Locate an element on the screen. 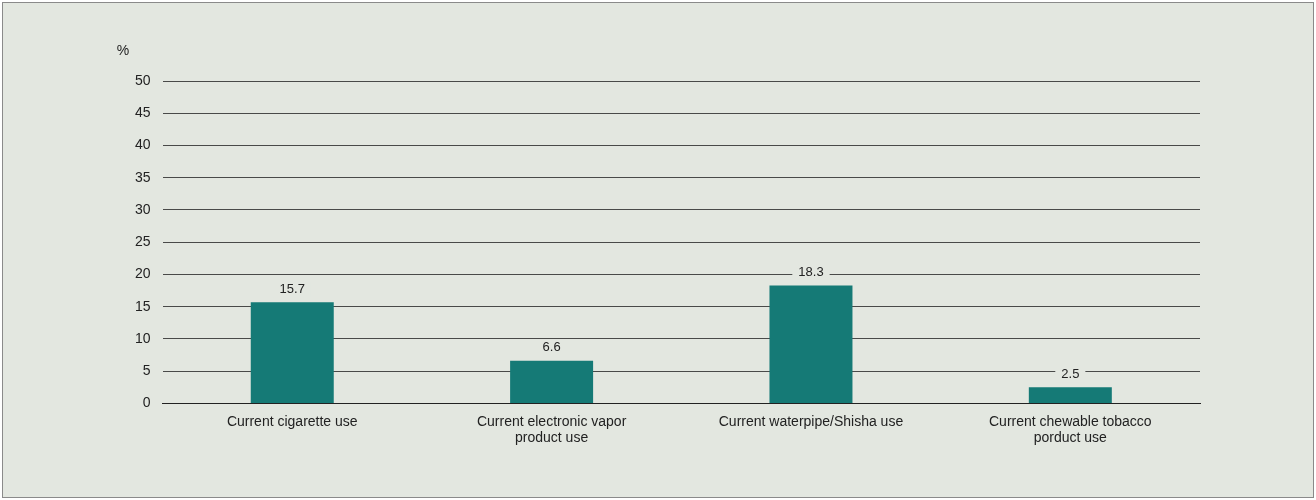 This screenshot has width=1316, height=500. x-tick-label: Current chewable tobacco porduct use is located at coordinates (1070, 429).